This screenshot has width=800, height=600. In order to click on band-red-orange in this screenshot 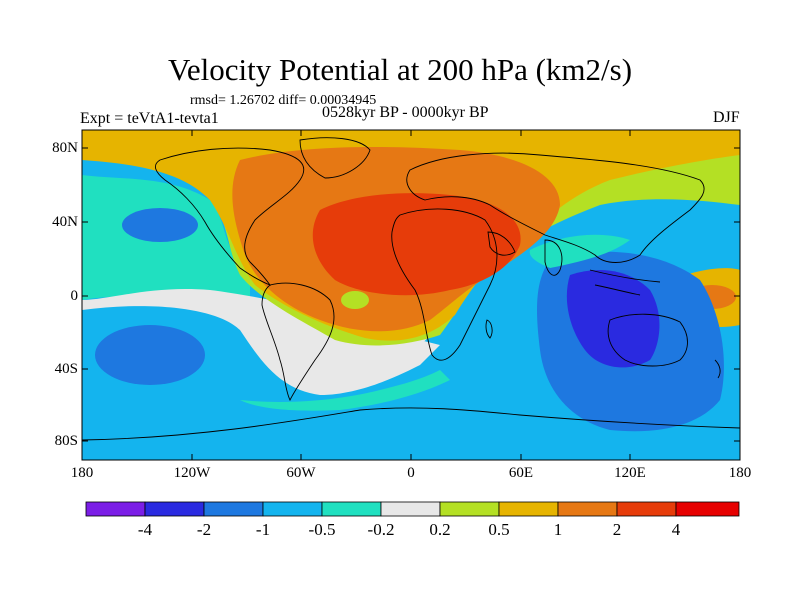, I will do `click(416, 244)`.